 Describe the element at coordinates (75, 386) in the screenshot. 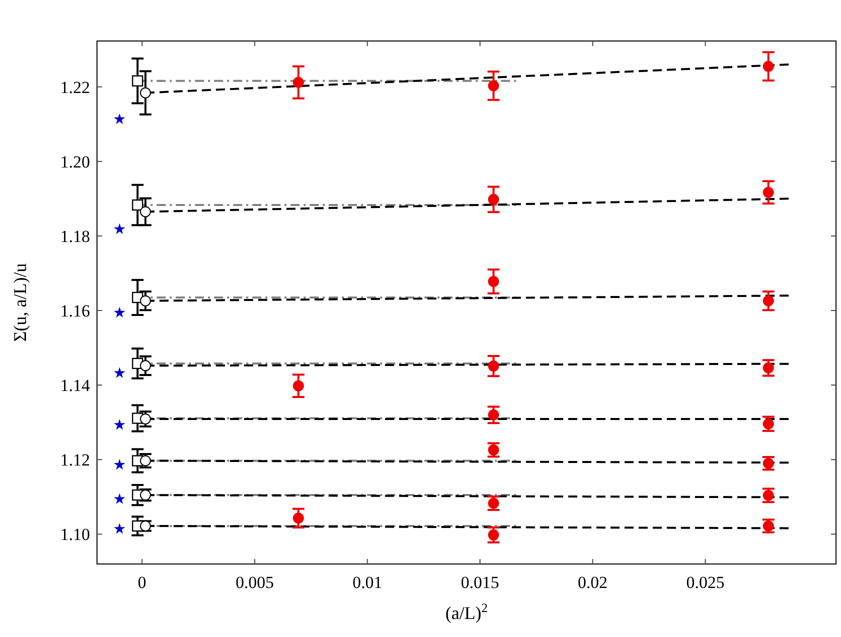

I see `y-tick-label: 1.14` at that location.